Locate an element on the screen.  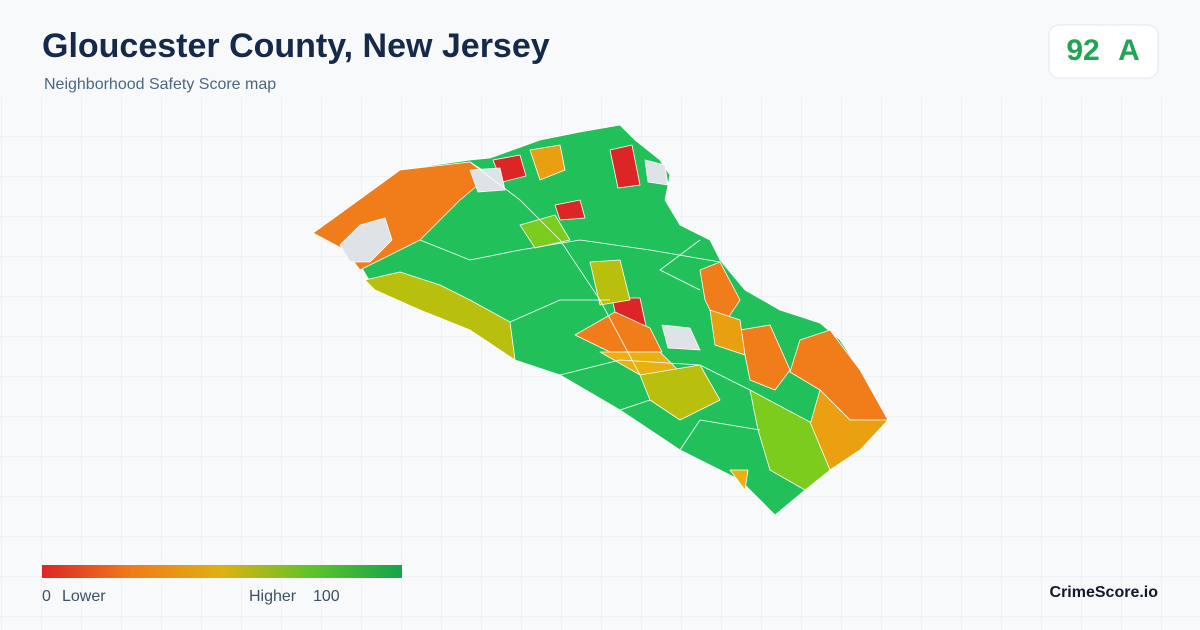
title: Gloucester County, New Jersey is located at coordinates (296, 46).